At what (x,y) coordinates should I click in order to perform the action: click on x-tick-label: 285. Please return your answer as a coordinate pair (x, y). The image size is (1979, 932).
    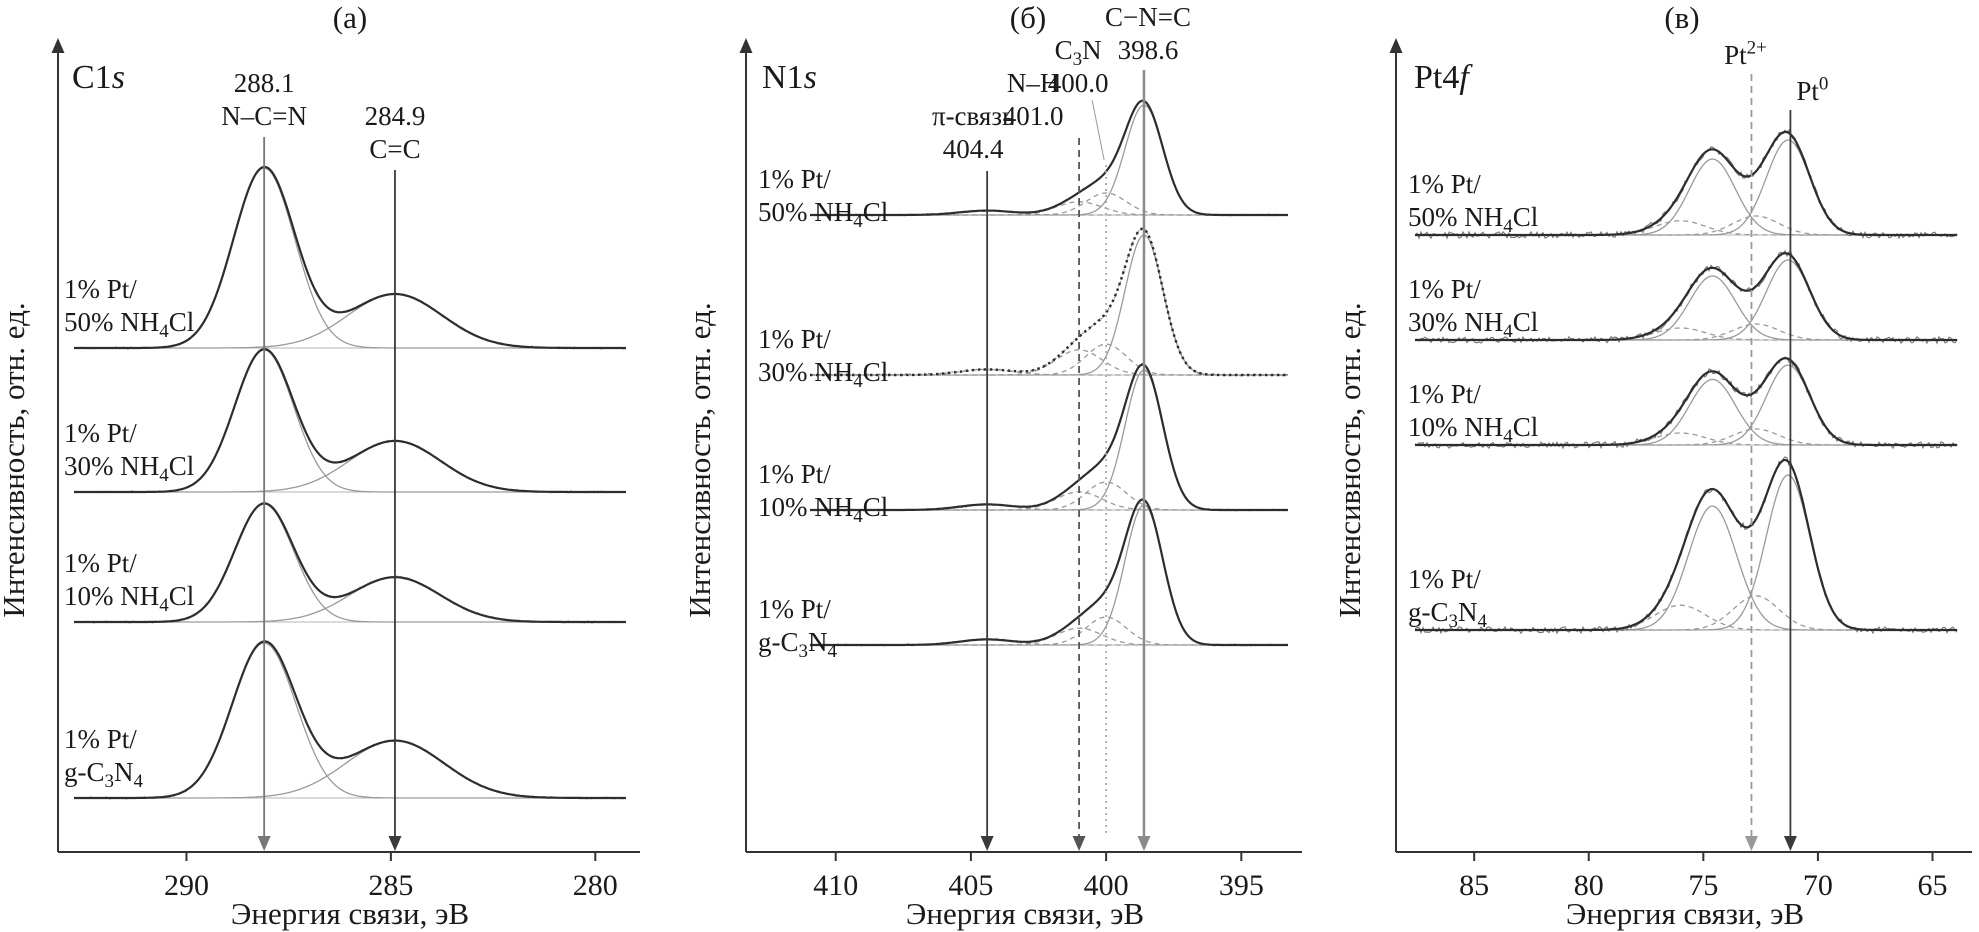
    Looking at the image, I should click on (390, 885).